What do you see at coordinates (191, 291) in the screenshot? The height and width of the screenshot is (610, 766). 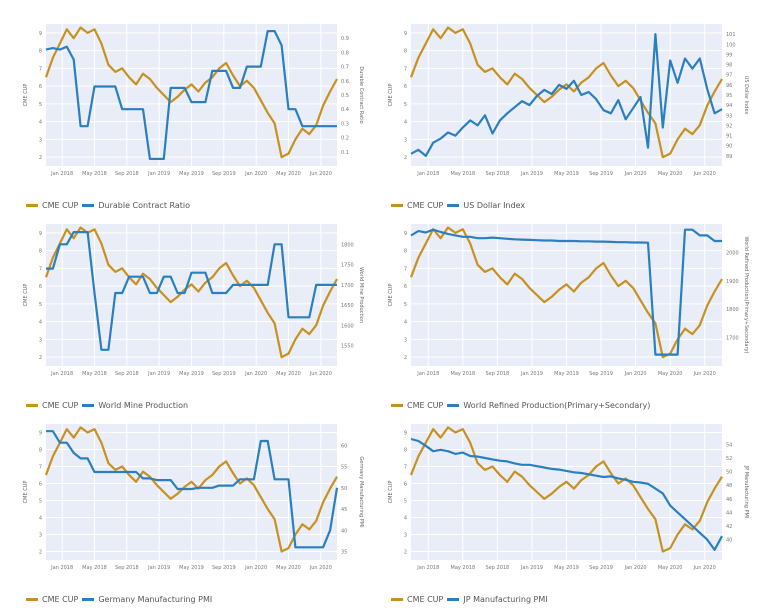 I see `series-line-world-mine-production` at bounding box center [191, 291].